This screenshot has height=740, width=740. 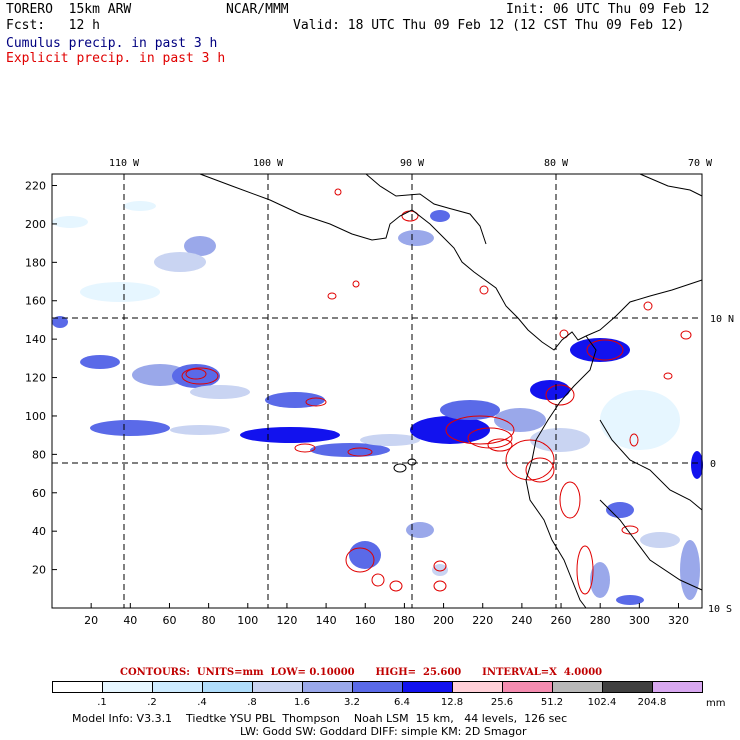 I want to click on y-tick-label: 180, so click(x=35, y=262).